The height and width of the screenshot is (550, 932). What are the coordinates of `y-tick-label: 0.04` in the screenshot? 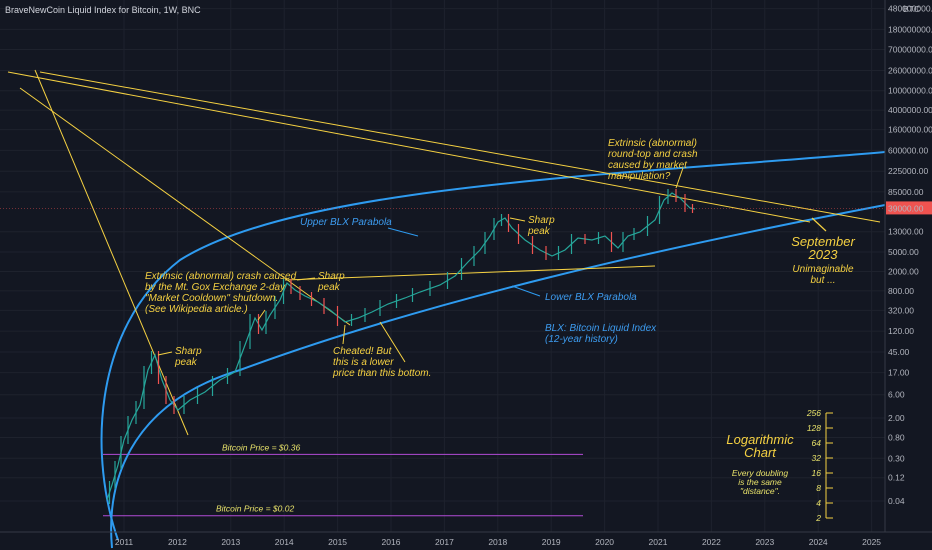 It's located at (896, 501).